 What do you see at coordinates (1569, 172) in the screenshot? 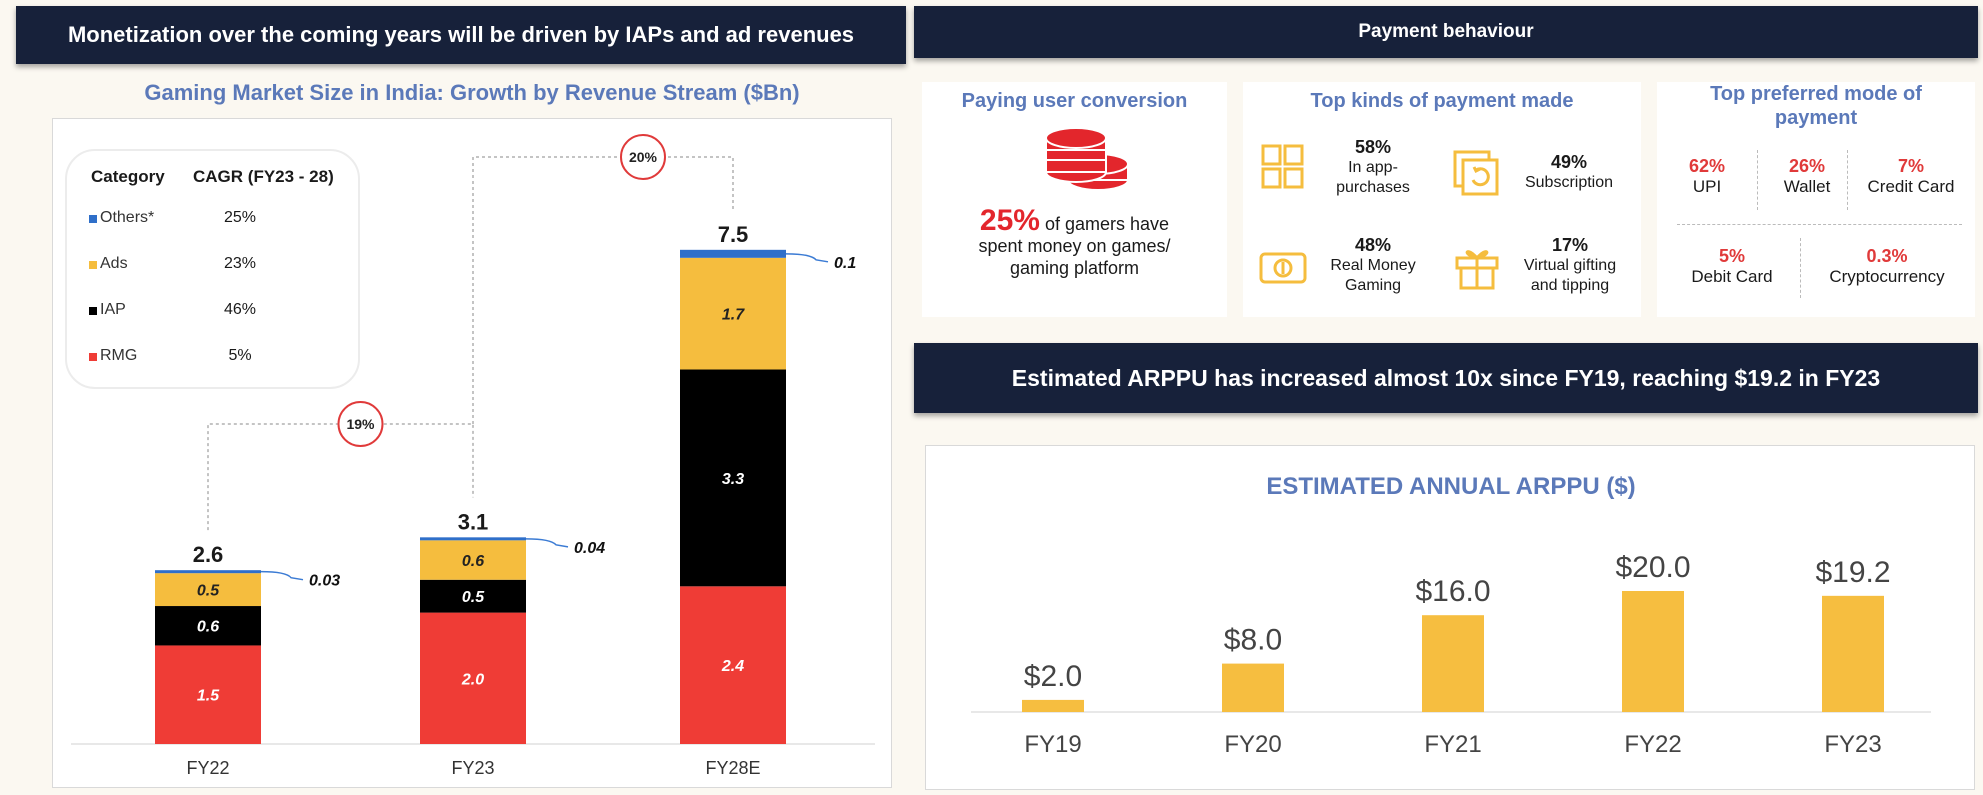
I see `payment-kind-subscription: 49% Subscription` at bounding box center [1569, 172].